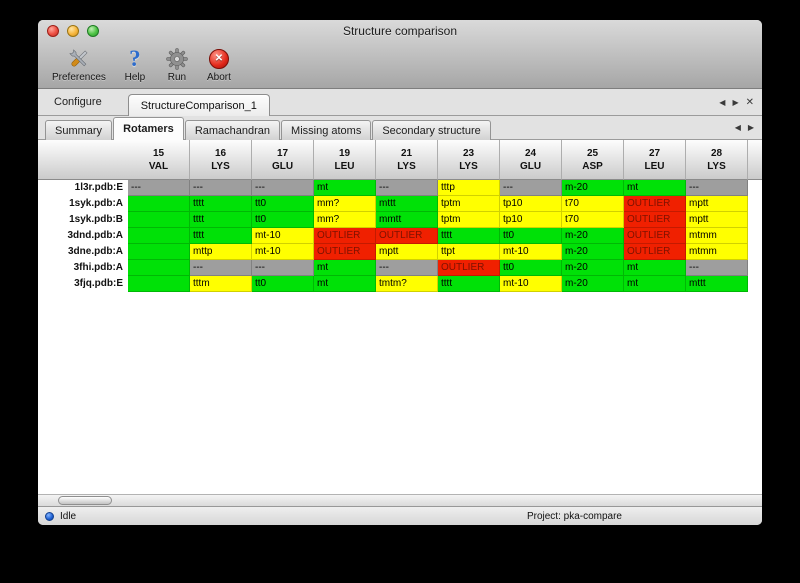  I want to click on horizontal-scrollbar-thumb, so click(85, 500).